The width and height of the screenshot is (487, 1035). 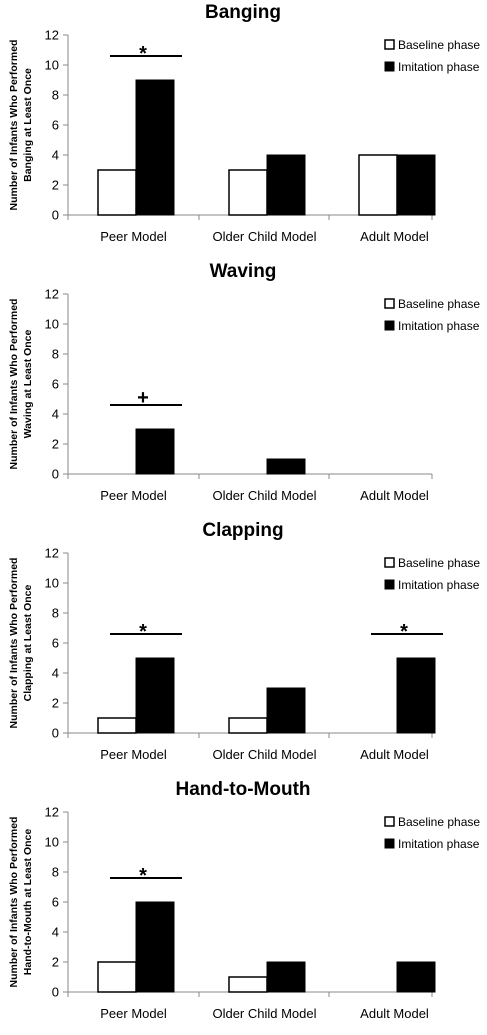 I want to click on chart-title: Clapping, so click(x=242, y=530).